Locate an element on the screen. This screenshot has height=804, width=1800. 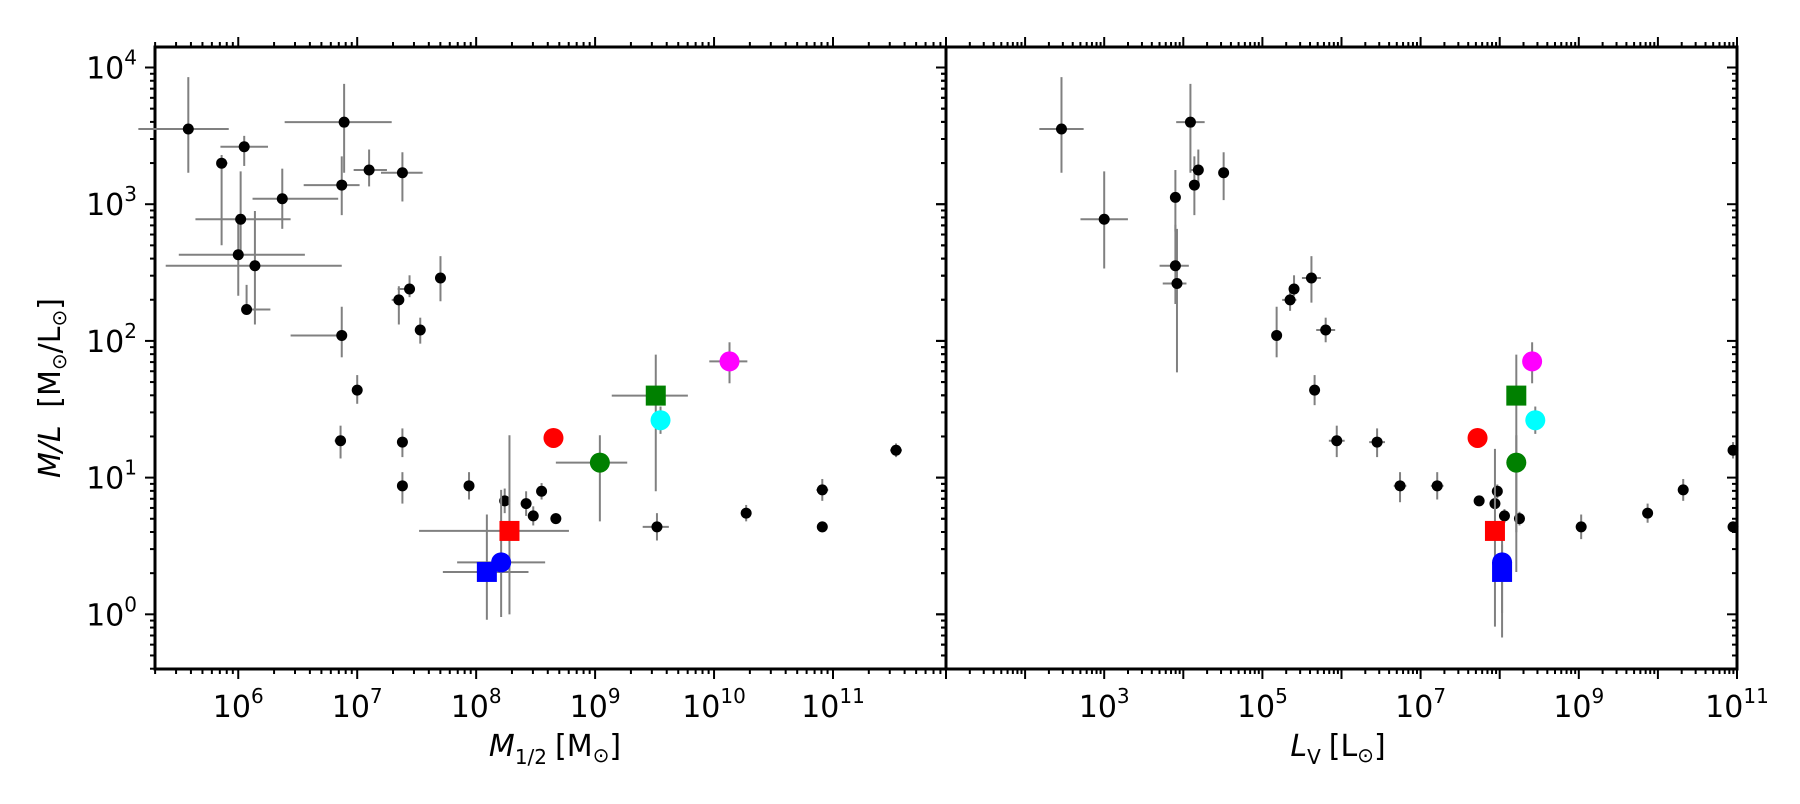
y-axis-title-unit: [M is located at coordinates (50, 389).